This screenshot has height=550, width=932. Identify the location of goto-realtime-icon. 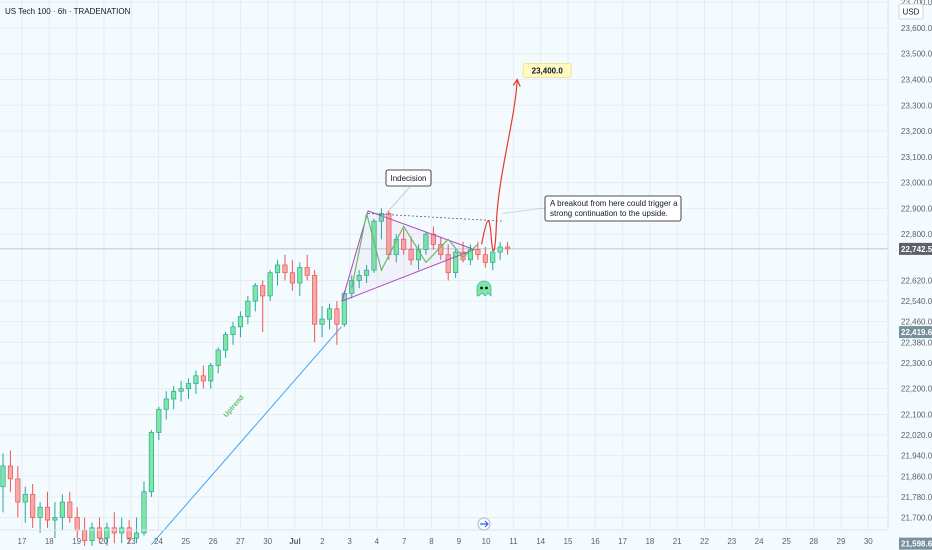
(484, 524).